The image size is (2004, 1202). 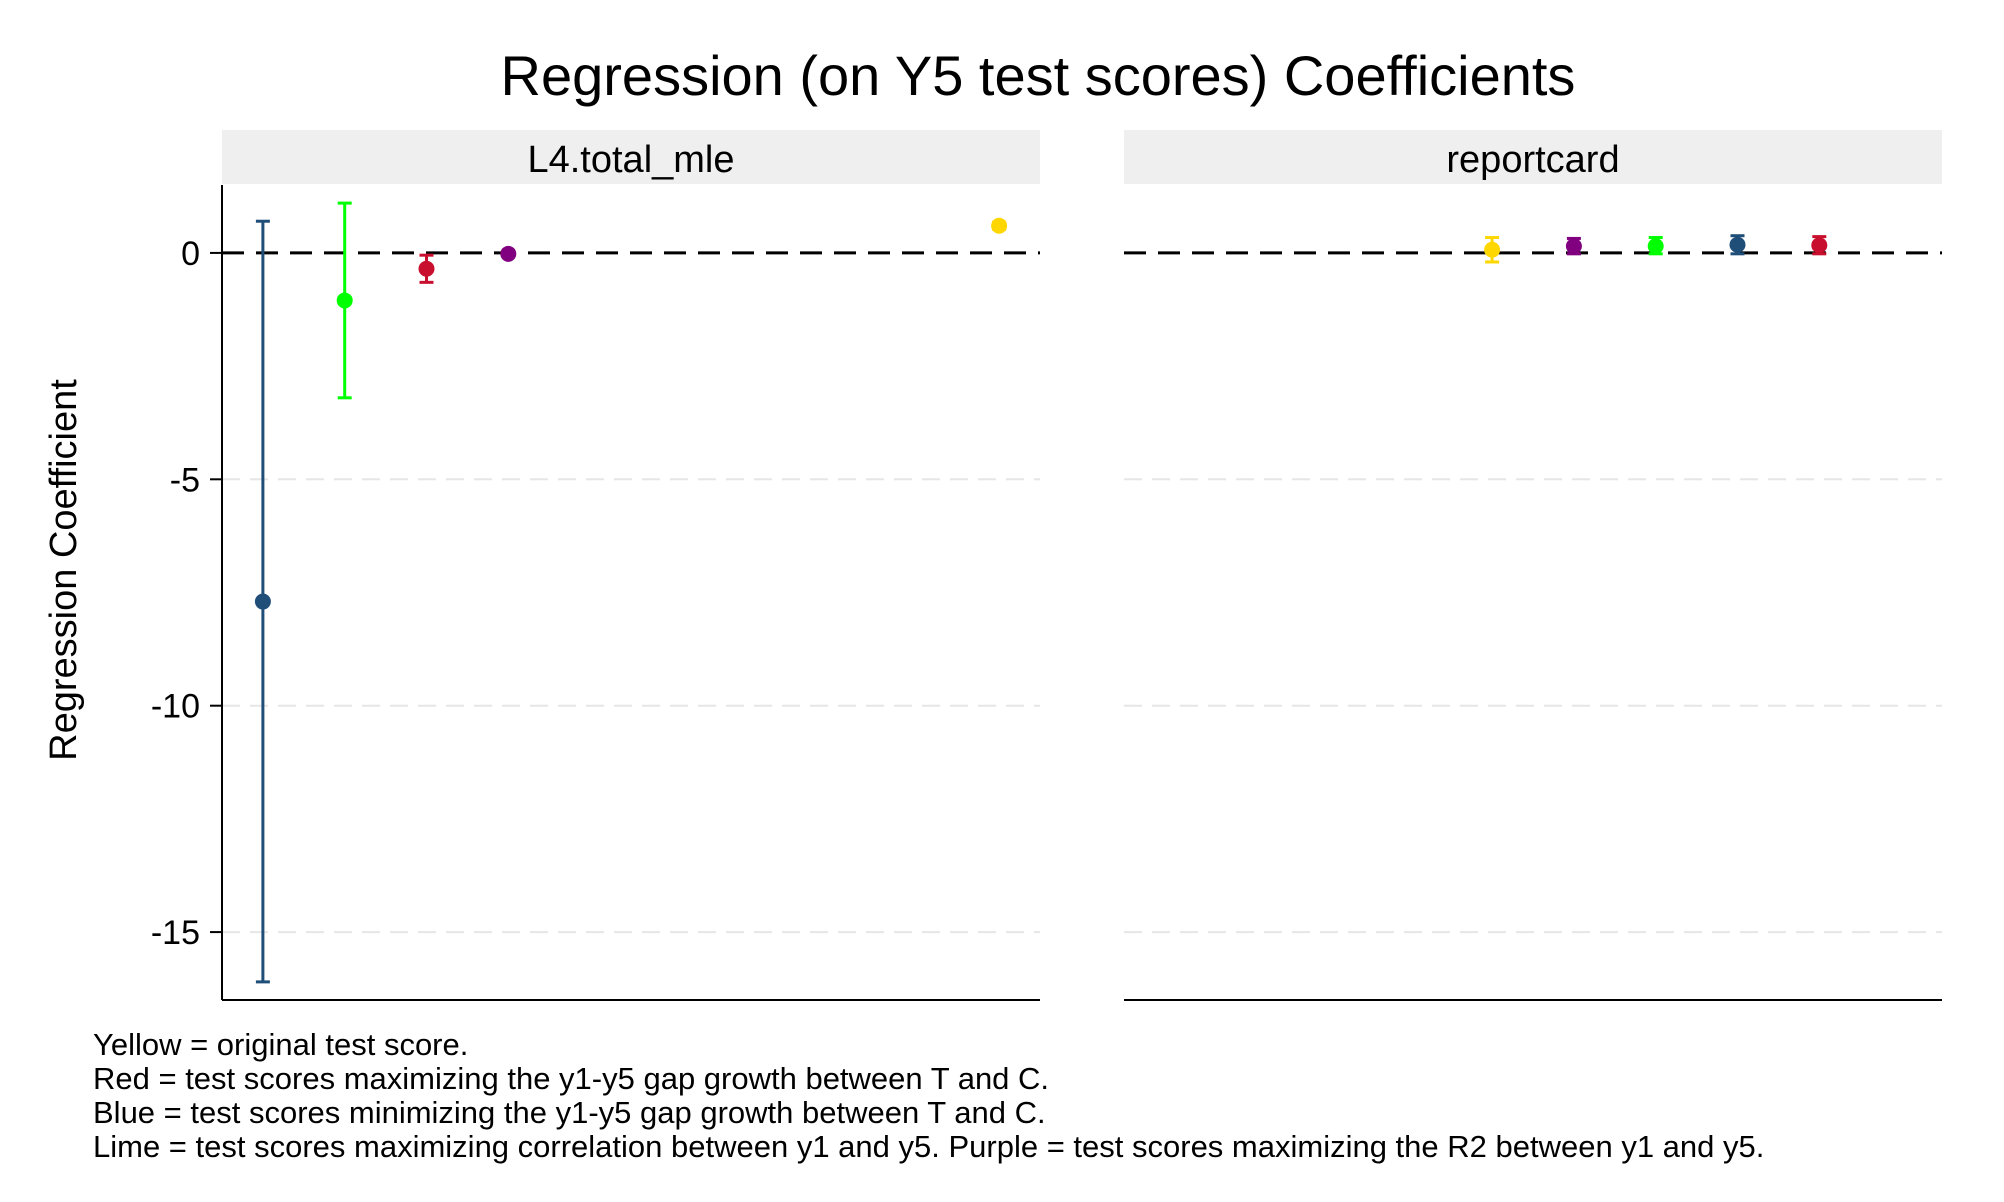 What do you see at coordinates (630, 160) in the screenshot?
I see `panel-header-label: L4.total_mle` at bounding box center [630, 160].